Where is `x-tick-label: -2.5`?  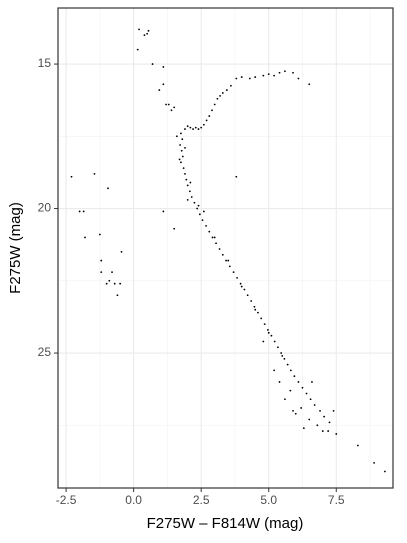
x-tick-label: -2.5 is located at coordinates (66, 500).